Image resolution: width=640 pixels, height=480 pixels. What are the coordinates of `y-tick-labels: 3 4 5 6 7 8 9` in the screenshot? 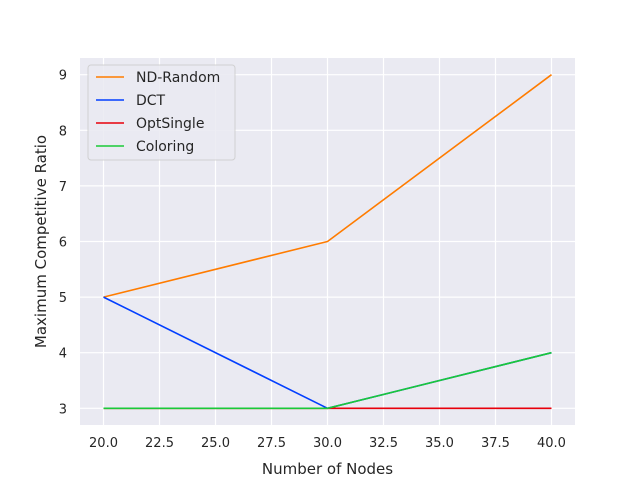 It's located at (63, 243).